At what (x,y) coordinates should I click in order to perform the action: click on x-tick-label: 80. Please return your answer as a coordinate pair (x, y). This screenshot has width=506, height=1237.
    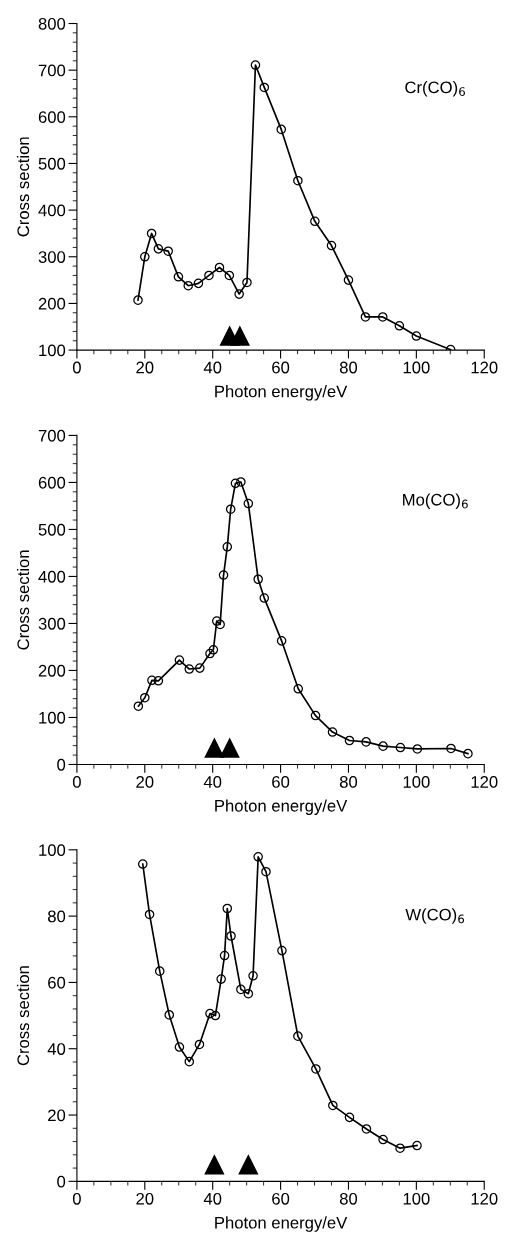
    Looking at the image, I should click on (348, 782).